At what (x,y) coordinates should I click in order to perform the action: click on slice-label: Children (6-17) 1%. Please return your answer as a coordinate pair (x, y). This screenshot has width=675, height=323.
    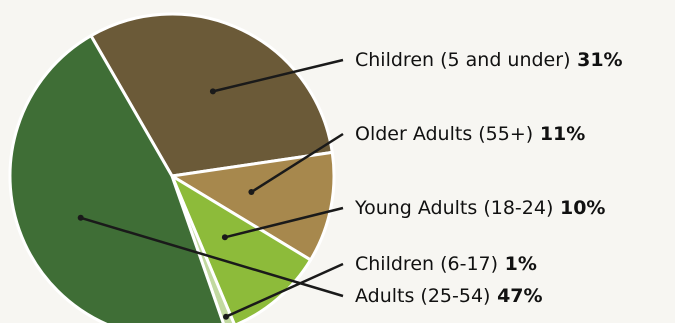
    Looking at the image, I should click on (446, 264).